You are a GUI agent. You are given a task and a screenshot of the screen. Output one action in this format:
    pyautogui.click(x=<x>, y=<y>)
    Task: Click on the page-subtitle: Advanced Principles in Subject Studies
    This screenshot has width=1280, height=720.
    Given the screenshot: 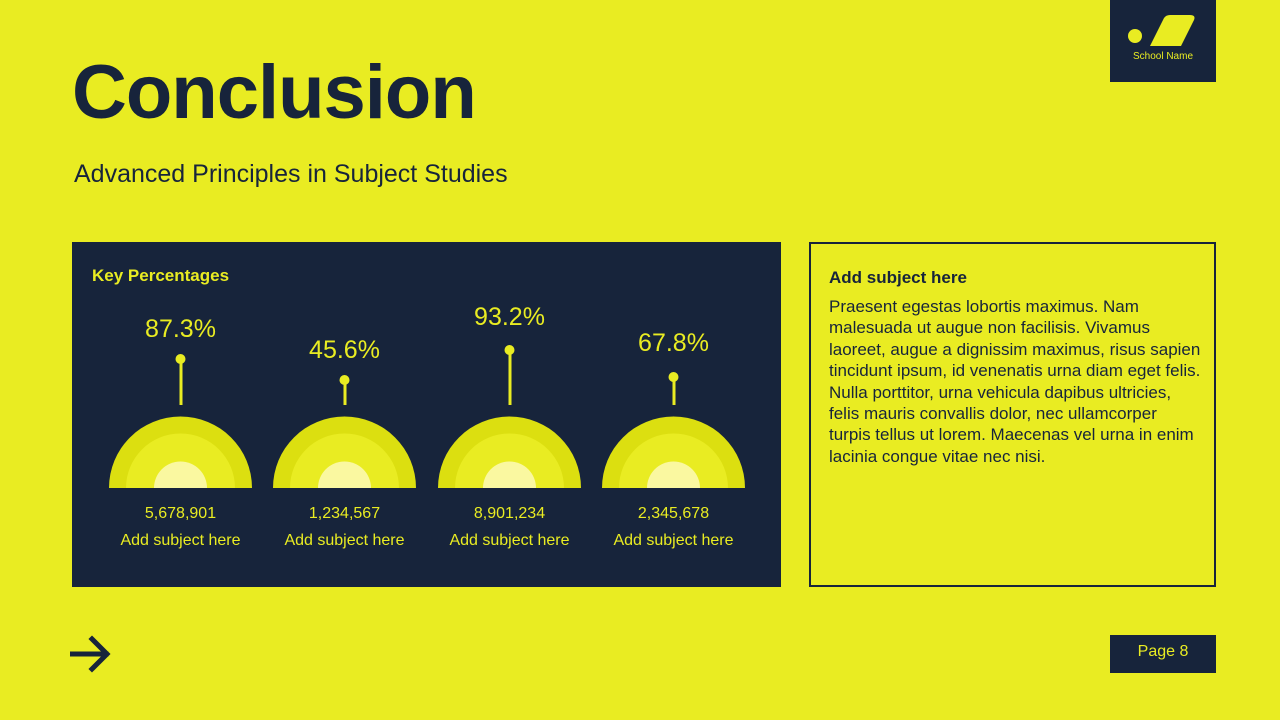 What is the action you would take?
    pyautogui.click(x=291, y=174)
    